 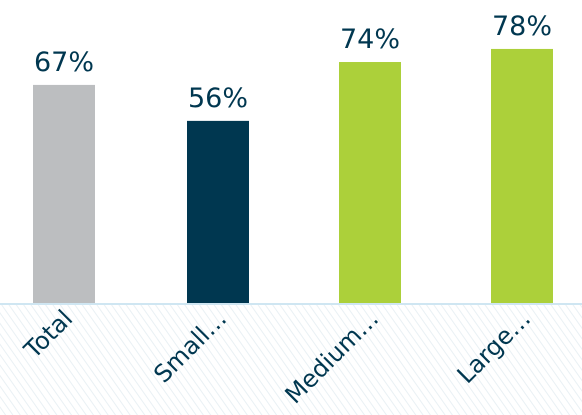 I want to click on data-label-1: 67%, so click(x=64, y=62).